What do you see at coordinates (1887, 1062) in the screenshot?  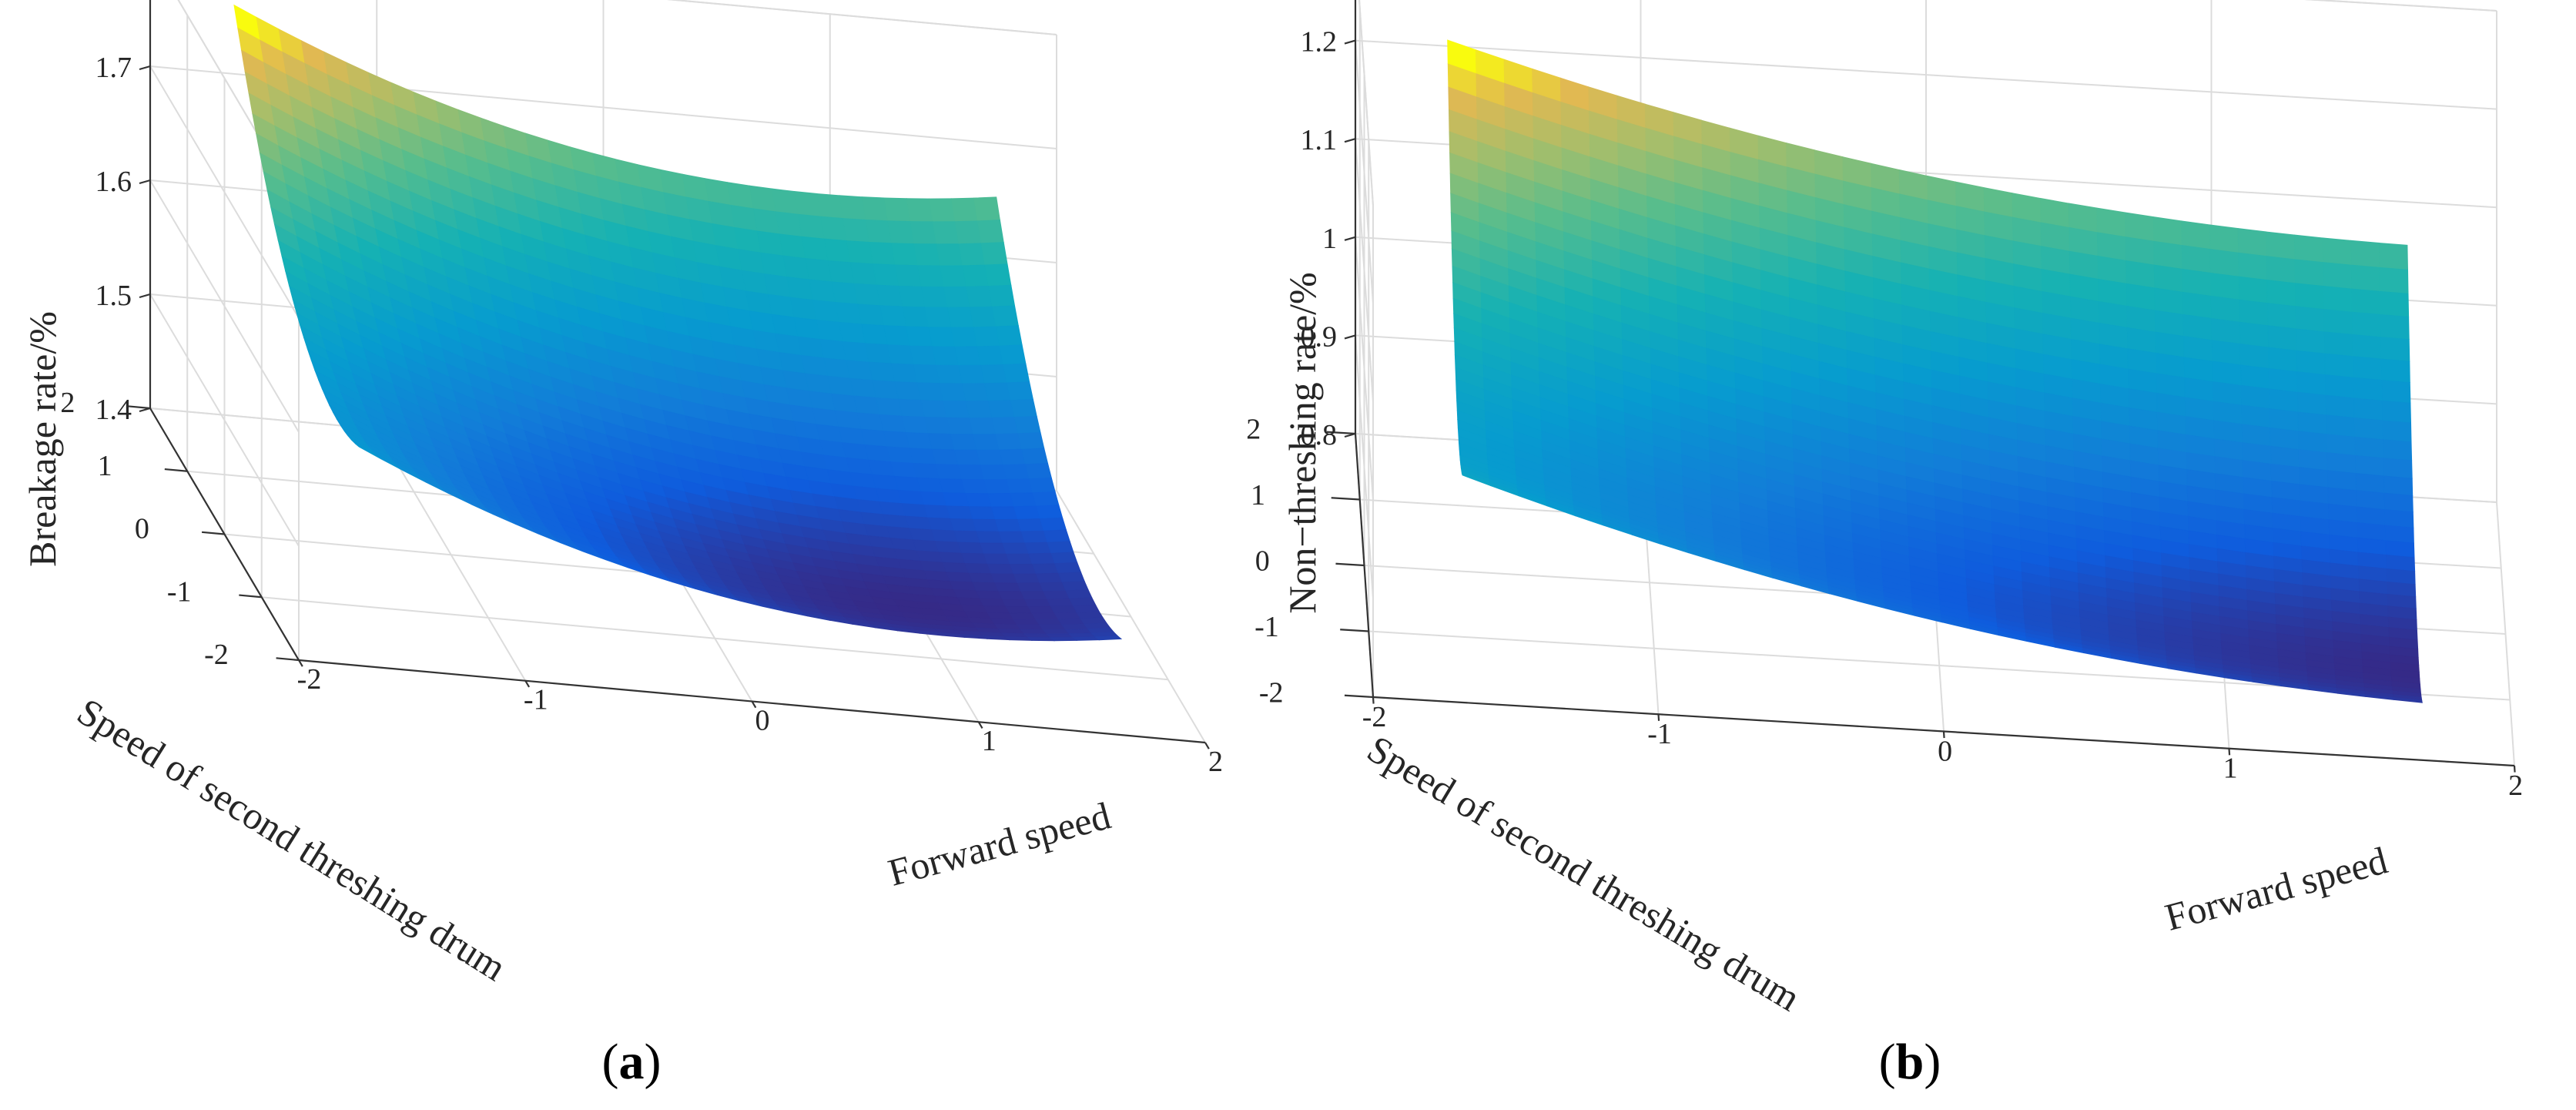 I see `caption-b-prefix: (` at bounding box center [1887, 1062].